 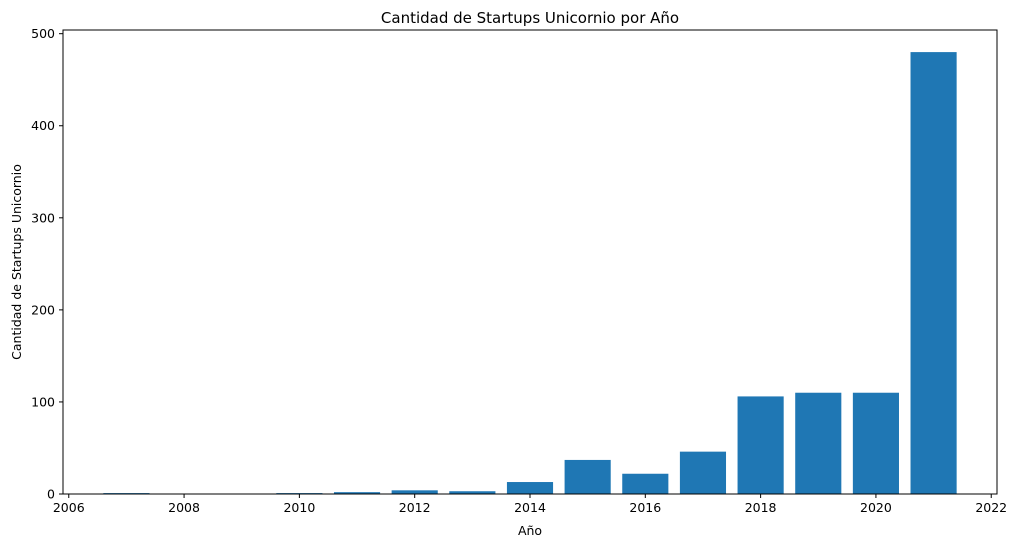 What do you see at coordinates (51, 494) in the screenshot?
I see `y-tick-label: 0` at bounding box center [51, 494].